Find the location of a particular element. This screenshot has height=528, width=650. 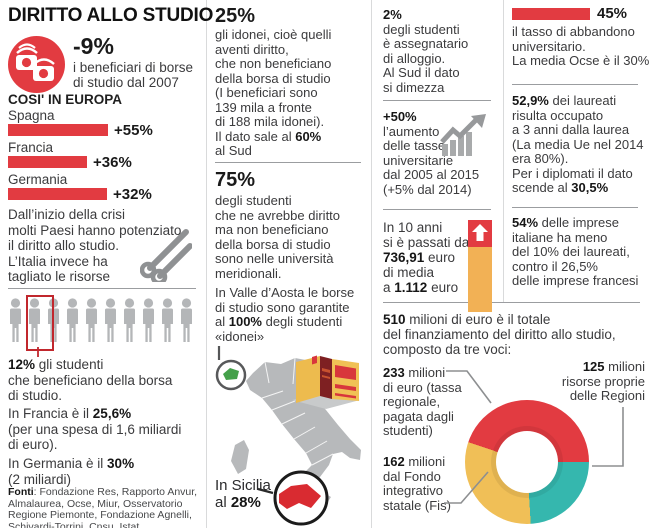

sardinia-silhouette is located at coordinates (240, 457).